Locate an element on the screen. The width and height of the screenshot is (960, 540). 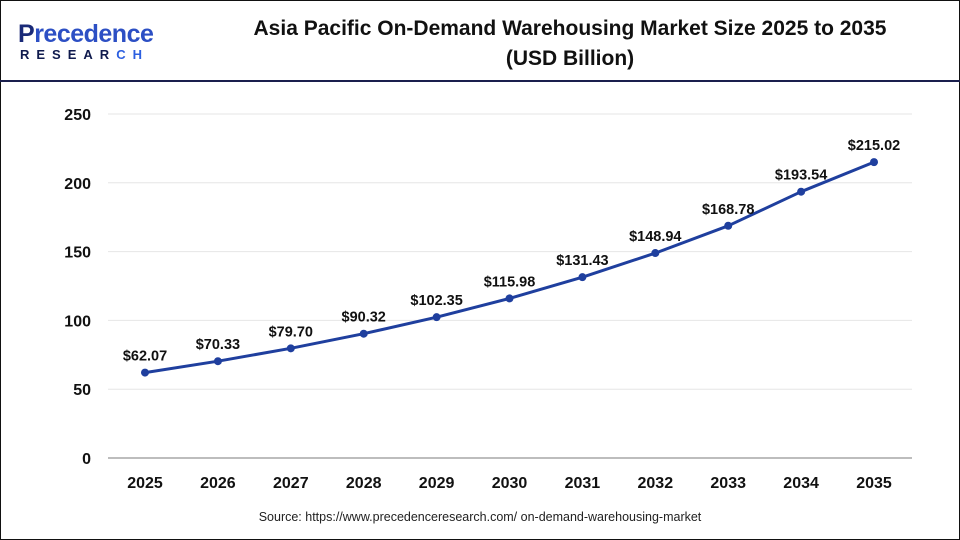
x-tick-label: 2028 is located at coordinates (364, 483).